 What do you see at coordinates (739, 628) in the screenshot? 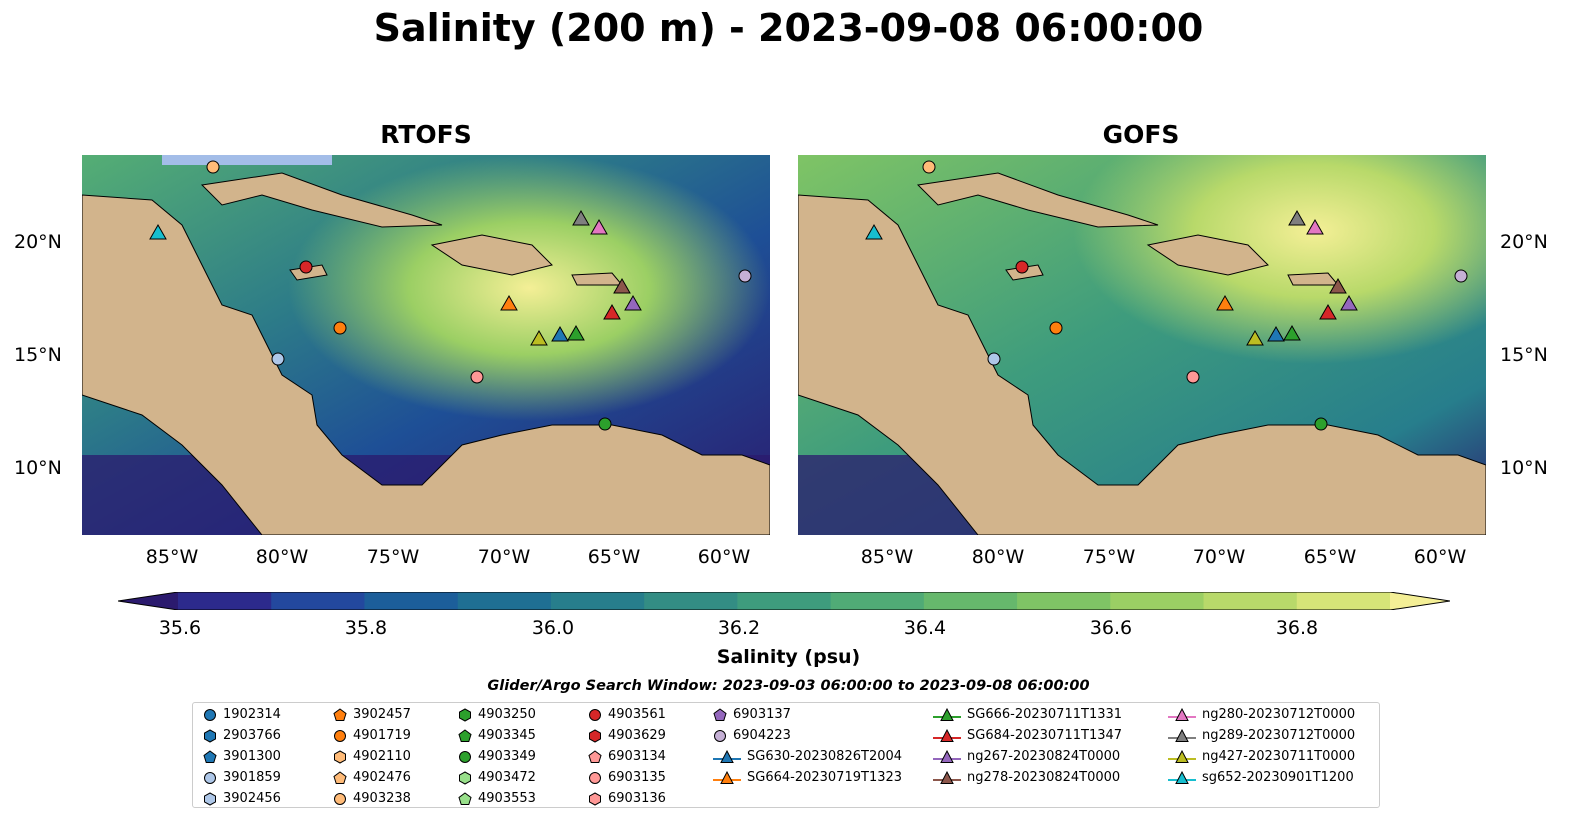
I see `cb-tick: 36.2` at bounding box center [739, 628].